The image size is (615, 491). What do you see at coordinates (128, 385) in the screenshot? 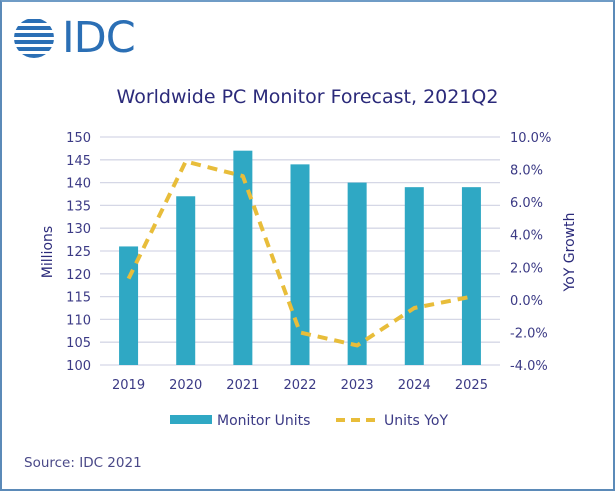
I see `x-tick-label: 2019` at bounding box center [128, 385].